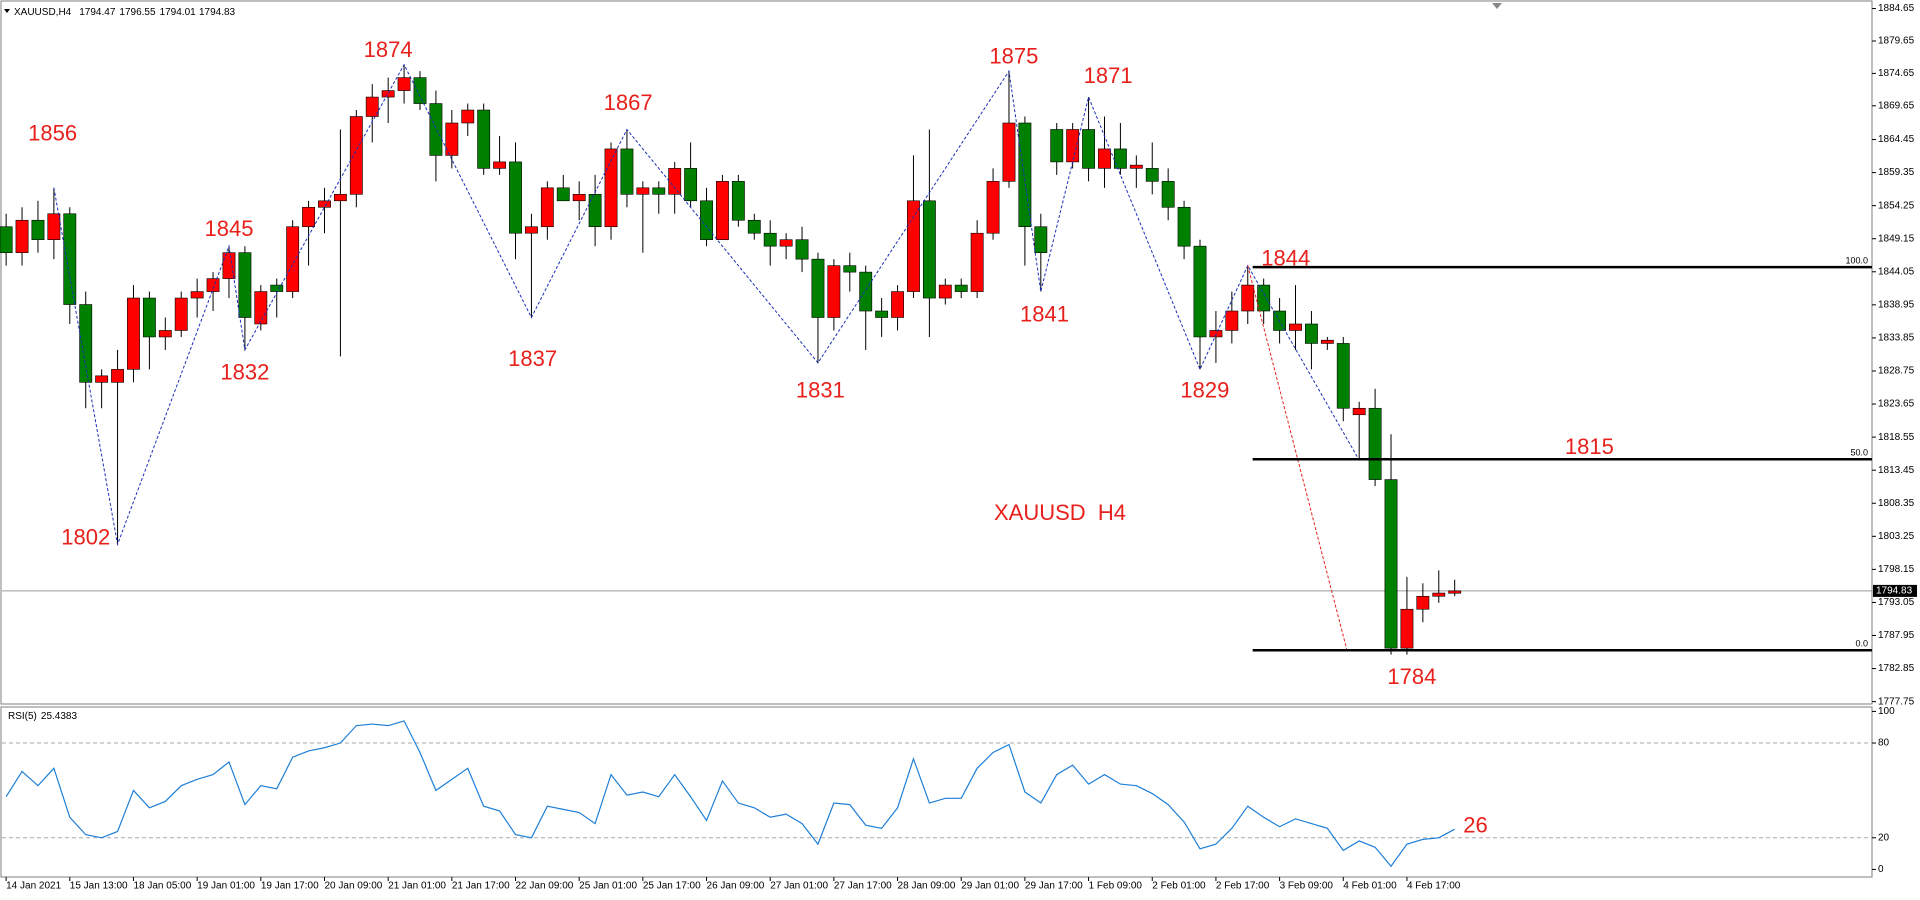 This screenshot has width=1920, height=900. Describe the element at coordinates (1896, 271) in the screenshot. I see `y-tick-label: 1844.05` at that location.